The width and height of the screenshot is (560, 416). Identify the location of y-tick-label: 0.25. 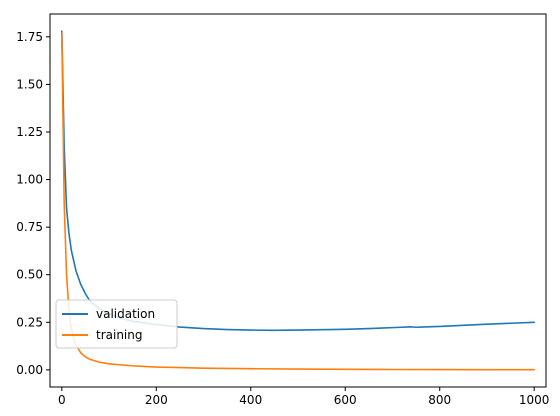
(29, 322).